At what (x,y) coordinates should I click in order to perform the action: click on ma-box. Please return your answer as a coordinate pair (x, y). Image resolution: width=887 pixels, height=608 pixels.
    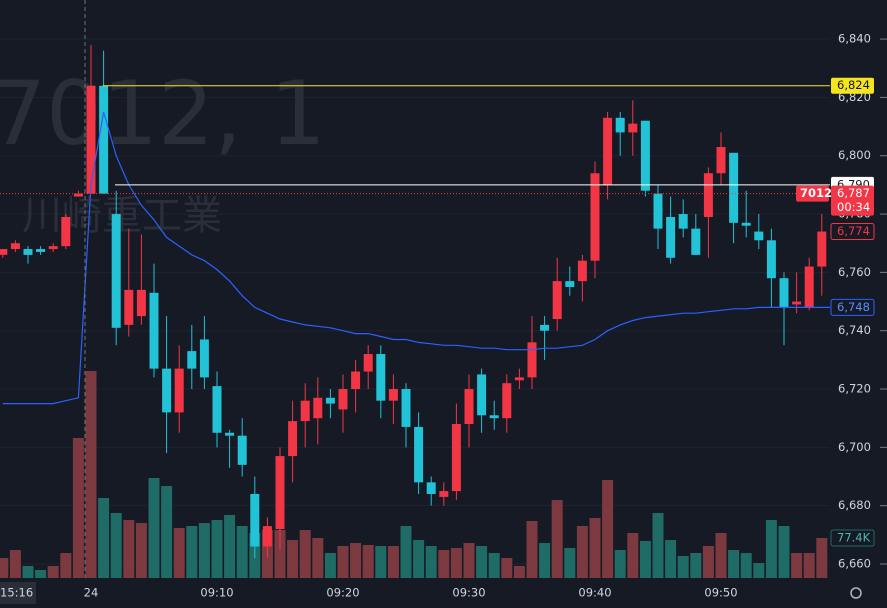
    Looking at the image, I should click on (852, 307).